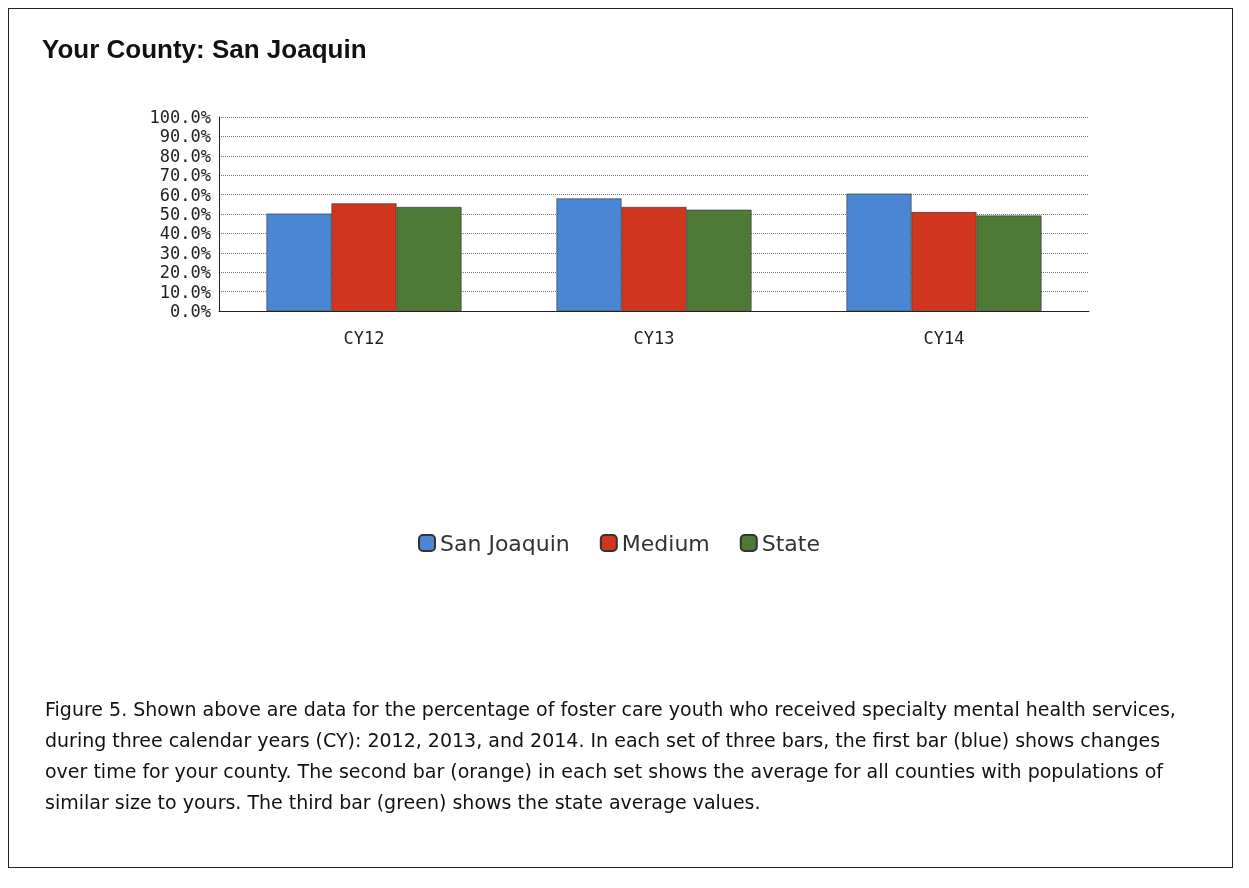 The height and width of the screenshot is (888, 1249). Describe the element at coordinates (790, 543) in the screenshot. I see `legend-label: State` at that location.